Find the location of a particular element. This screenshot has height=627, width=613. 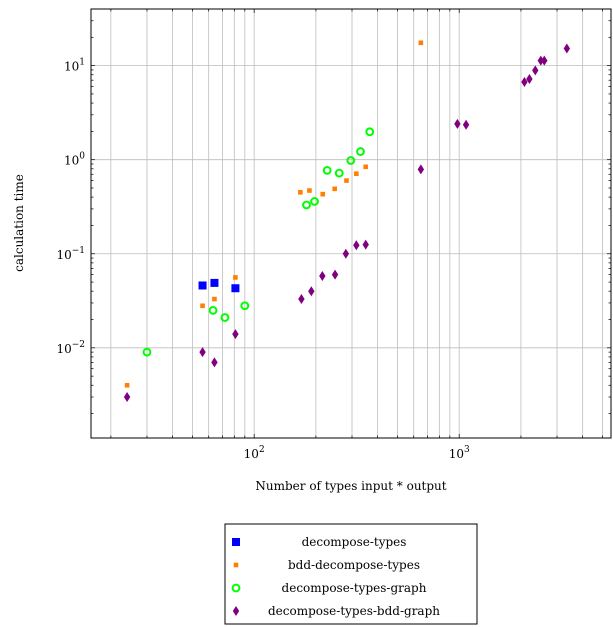

legend-label: decompose-types-graph is located at coordinates (354, 588).